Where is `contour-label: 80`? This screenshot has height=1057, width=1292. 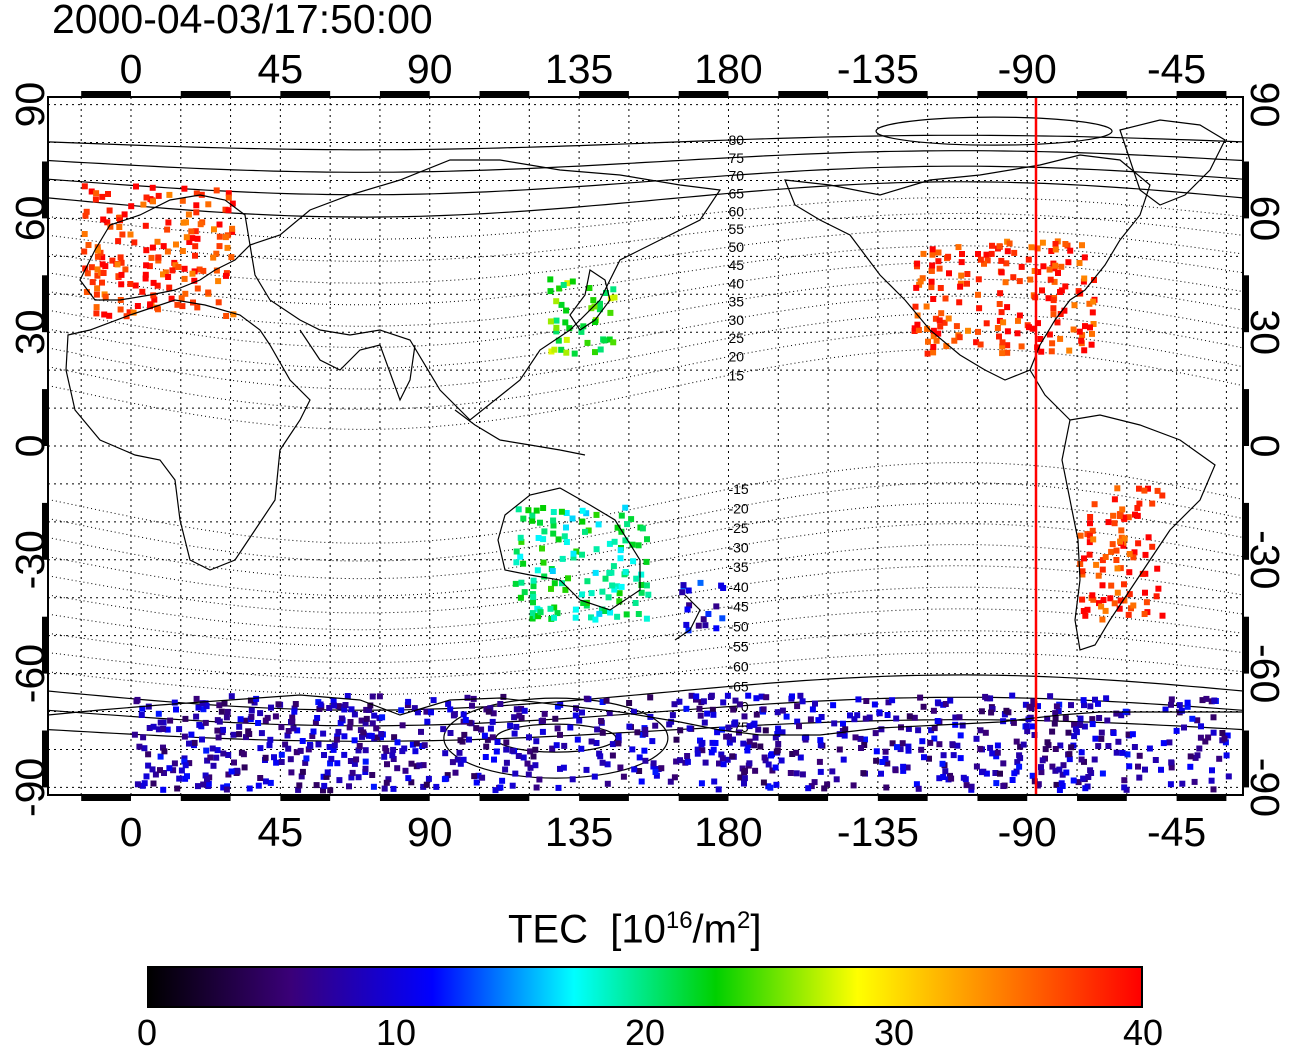 contour-label: 80 is located at coordinates (736, 140).